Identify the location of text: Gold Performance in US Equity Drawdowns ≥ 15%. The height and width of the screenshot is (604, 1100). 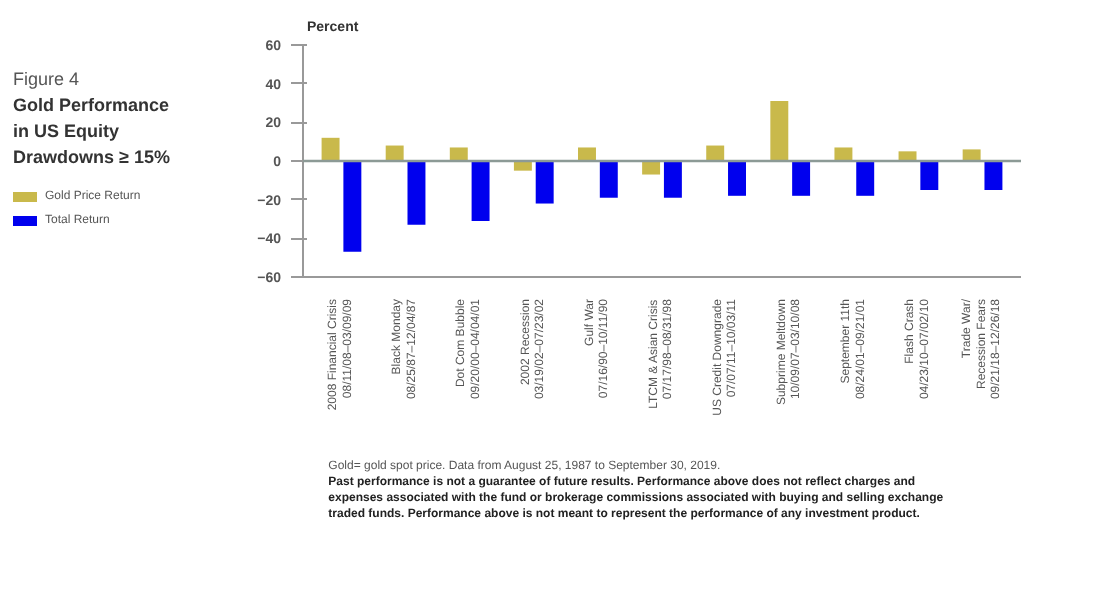
(91, 131).